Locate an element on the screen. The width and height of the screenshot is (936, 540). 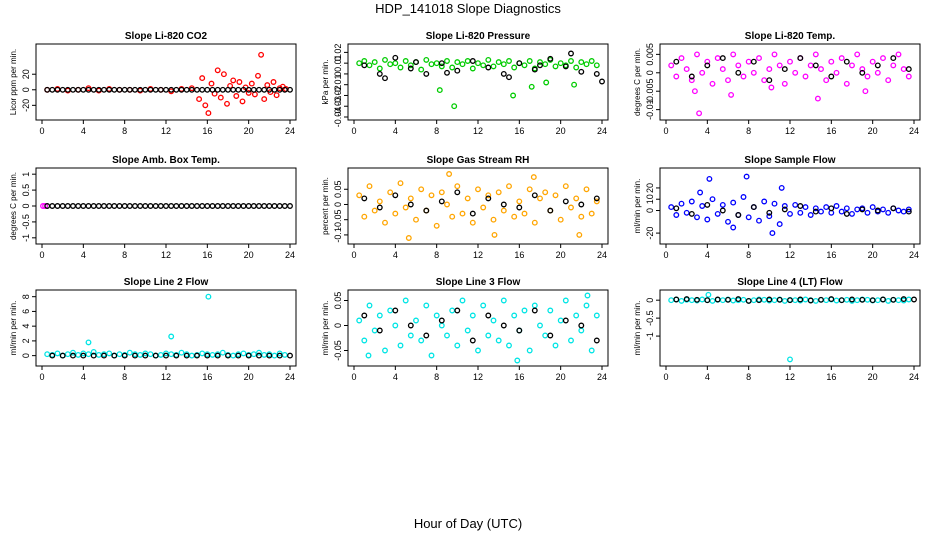
panel-4-y-tick-label: -0.5 is located at coordinates (26, 222).